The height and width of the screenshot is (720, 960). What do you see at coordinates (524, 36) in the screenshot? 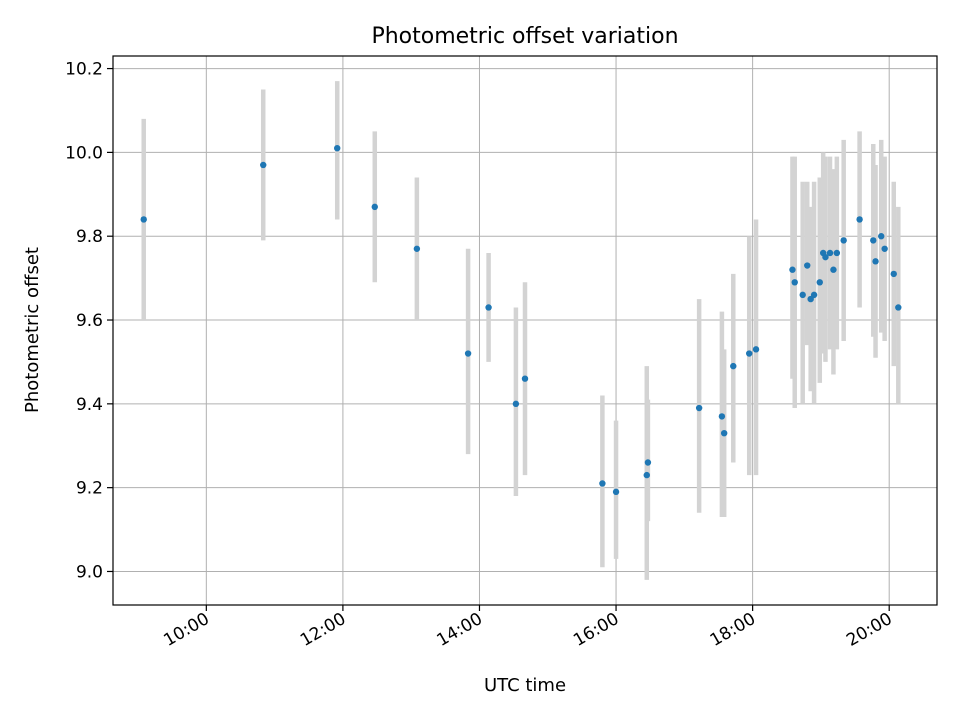
I see `chart-title: Photometric offset variation` at bounding box center [524, 36].